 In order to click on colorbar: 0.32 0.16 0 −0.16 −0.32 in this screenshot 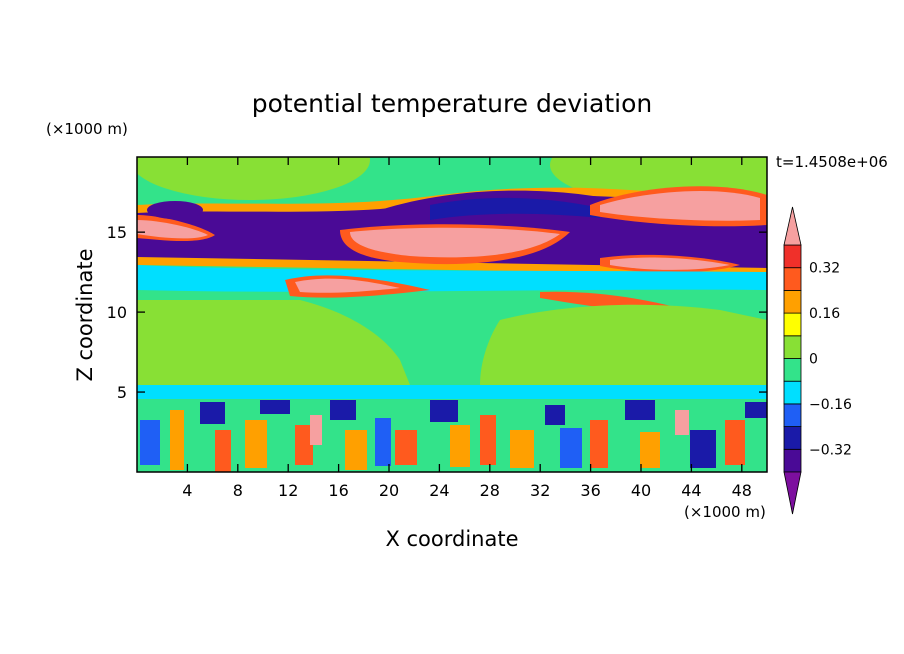, I will do `click(817, 360)`.